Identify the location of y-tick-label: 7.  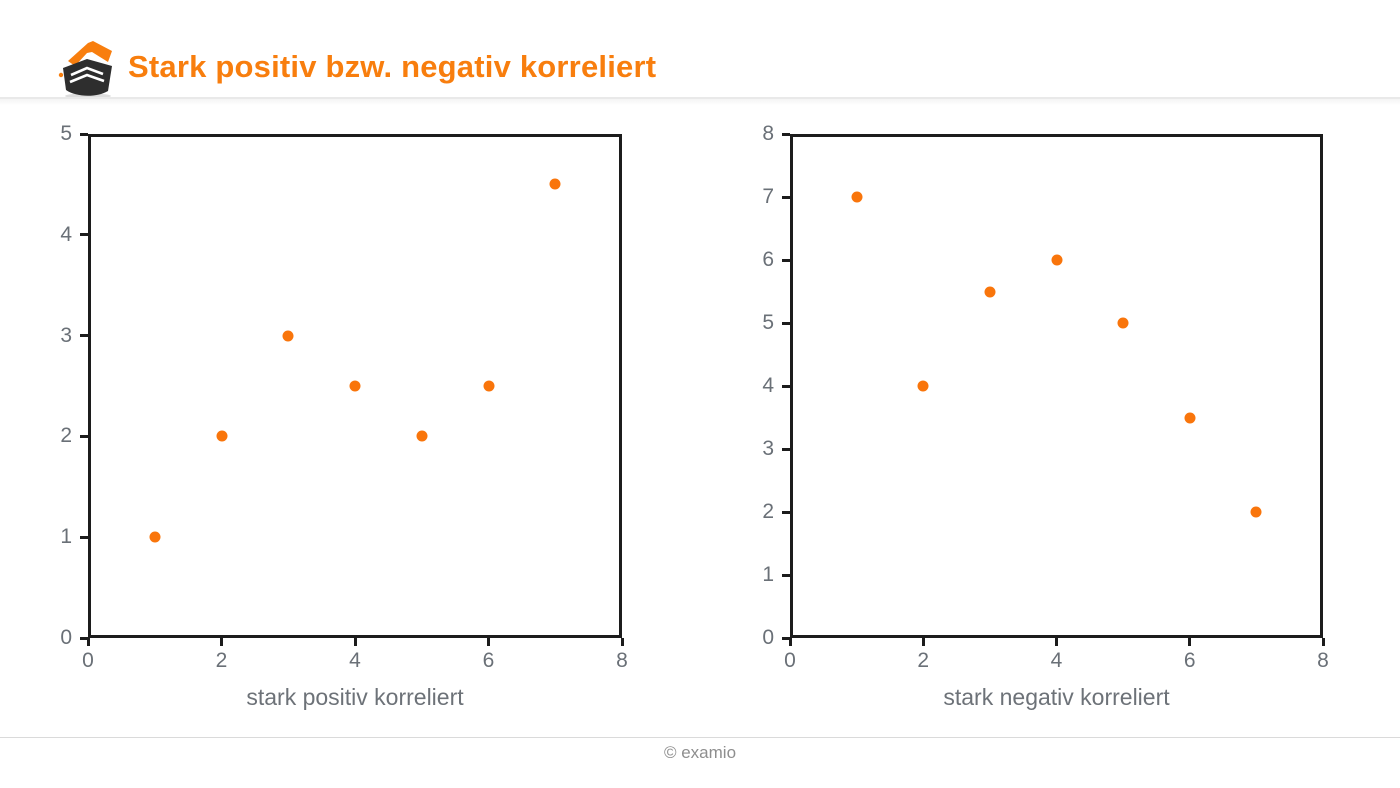
(768, 196).